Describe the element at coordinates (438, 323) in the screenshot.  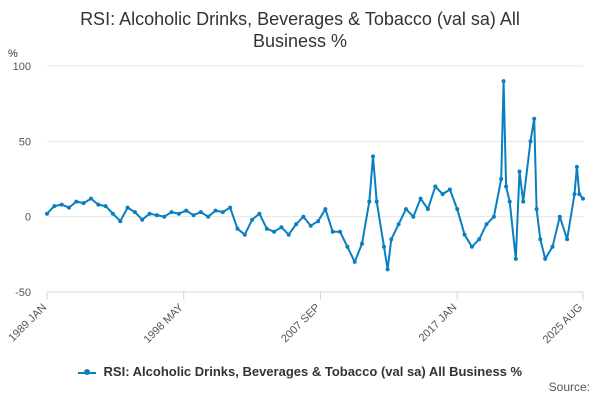
I see `x-tick-label: 2017 JAN` at that location.